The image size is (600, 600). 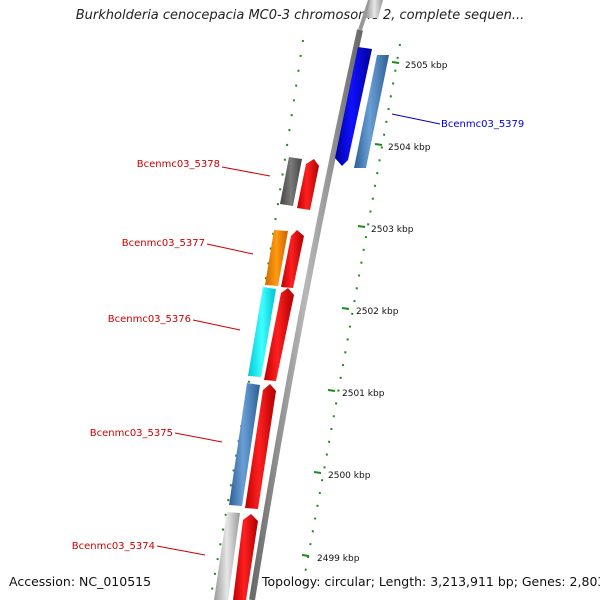 What do you see at coordinates (349, 476) in the screenshot?
I see `tick-label-2500: 2500 kbp` at bounding box center [349, 476].